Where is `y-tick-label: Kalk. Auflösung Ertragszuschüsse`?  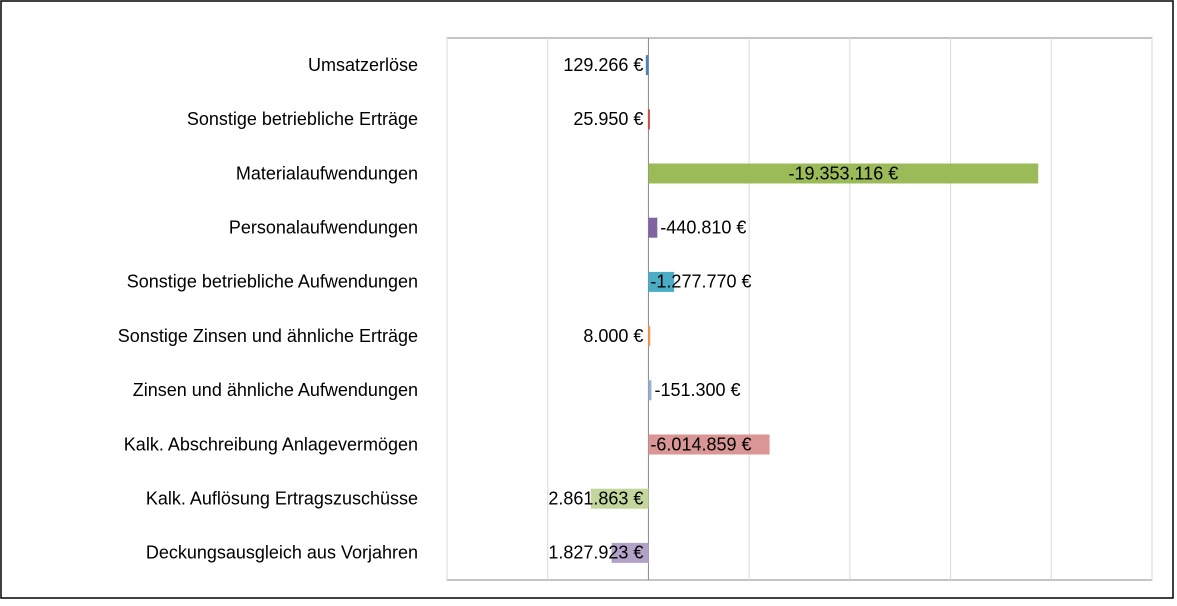
y-tick-label: Kalk. Auflösung Ertragszuschüsse is located at coordinates (282, 498).